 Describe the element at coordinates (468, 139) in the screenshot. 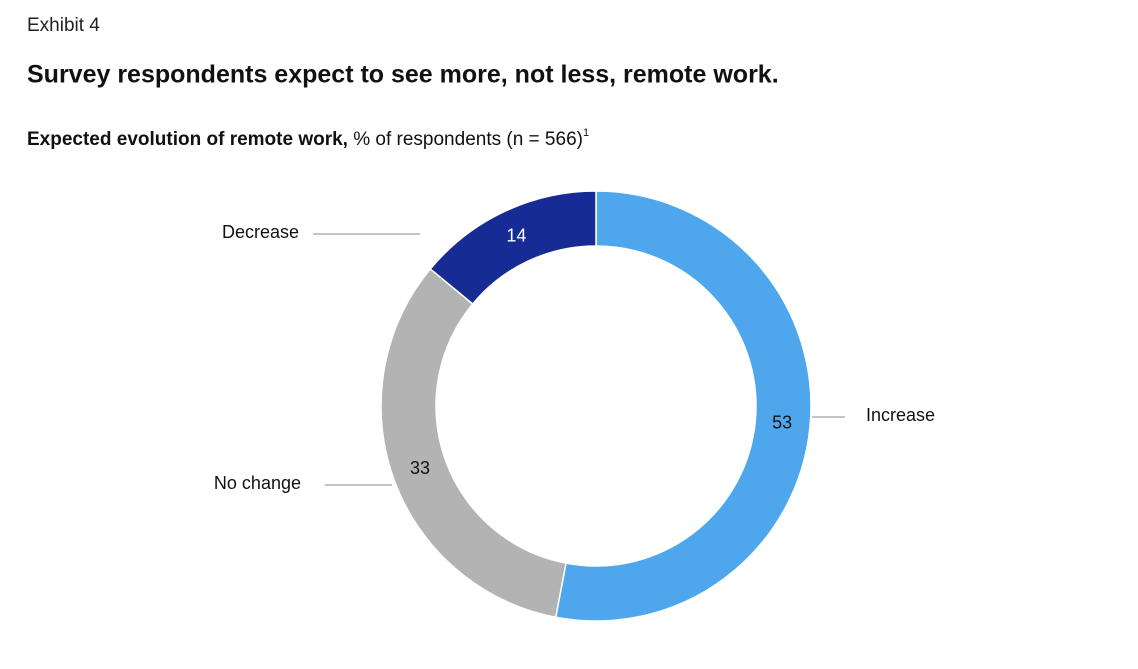

I see `subtitle-text: % of respondents (n = 566)` at that location.